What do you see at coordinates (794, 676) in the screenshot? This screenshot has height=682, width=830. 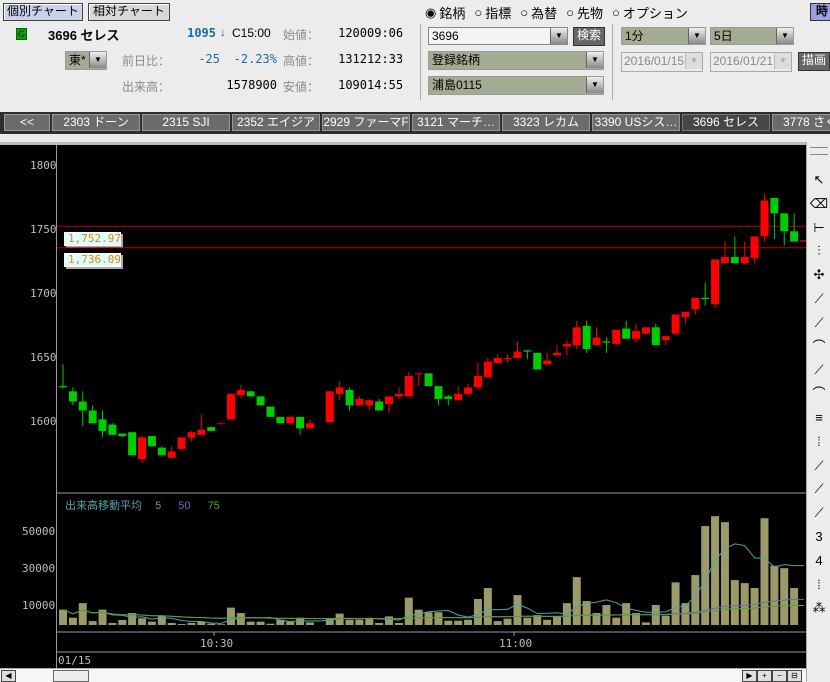 I see `reset-zoom-button: ⊟` at bounding box center [794, 676].